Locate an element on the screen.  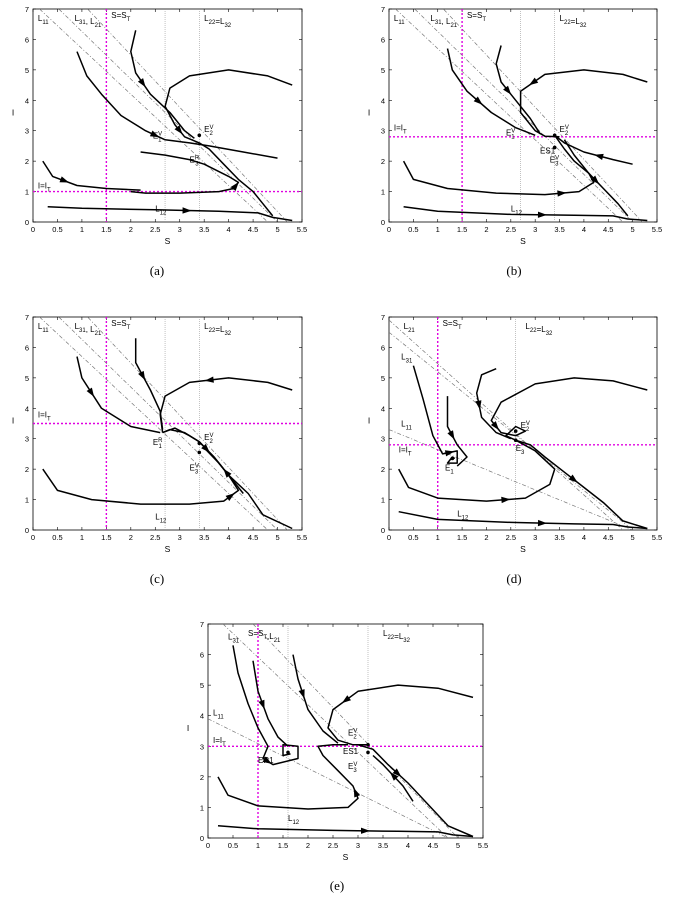
caption-c: (c) is located at coordinates (157, 578).